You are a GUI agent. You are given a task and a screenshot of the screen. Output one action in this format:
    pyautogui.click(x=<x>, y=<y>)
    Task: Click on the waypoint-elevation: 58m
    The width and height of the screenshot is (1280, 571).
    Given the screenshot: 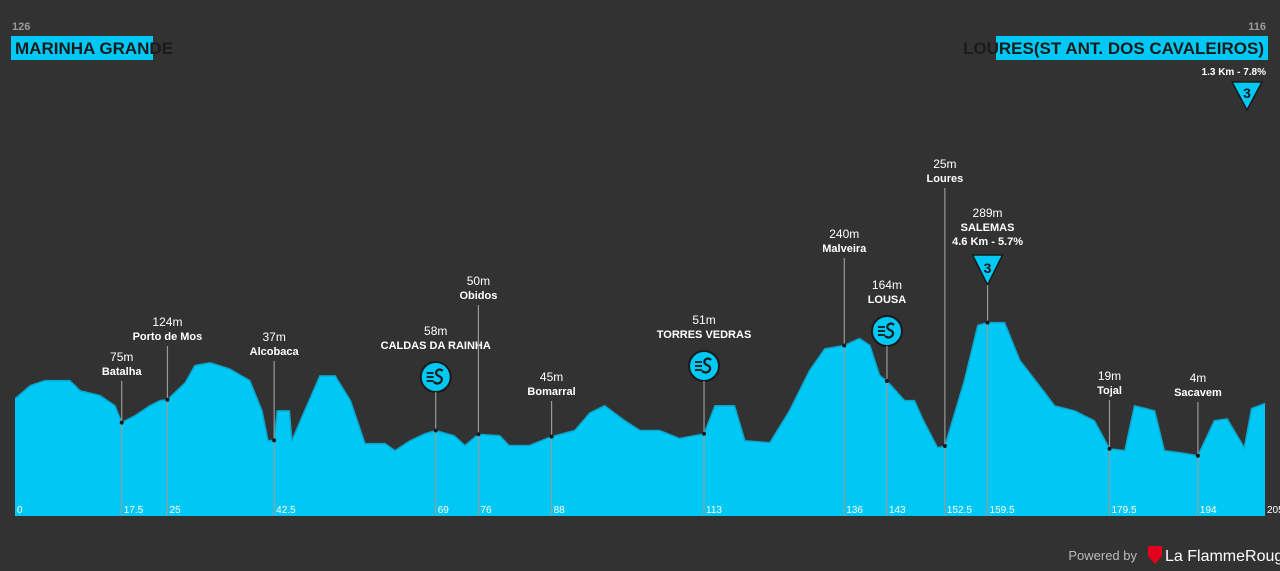 What is the action you would take?
    pyautogui.click(x=435, y=331)
    